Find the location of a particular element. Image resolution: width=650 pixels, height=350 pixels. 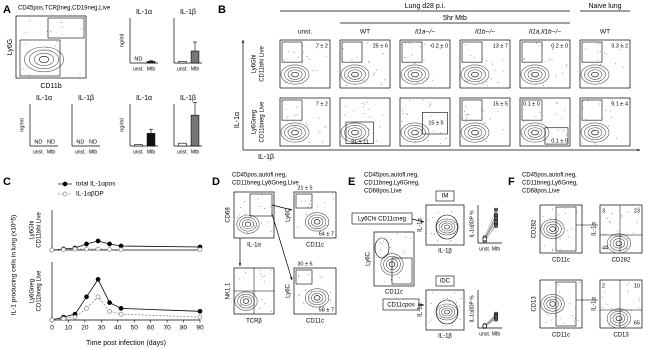

axis-label: IL-1α is located at coordinates (254, 246).